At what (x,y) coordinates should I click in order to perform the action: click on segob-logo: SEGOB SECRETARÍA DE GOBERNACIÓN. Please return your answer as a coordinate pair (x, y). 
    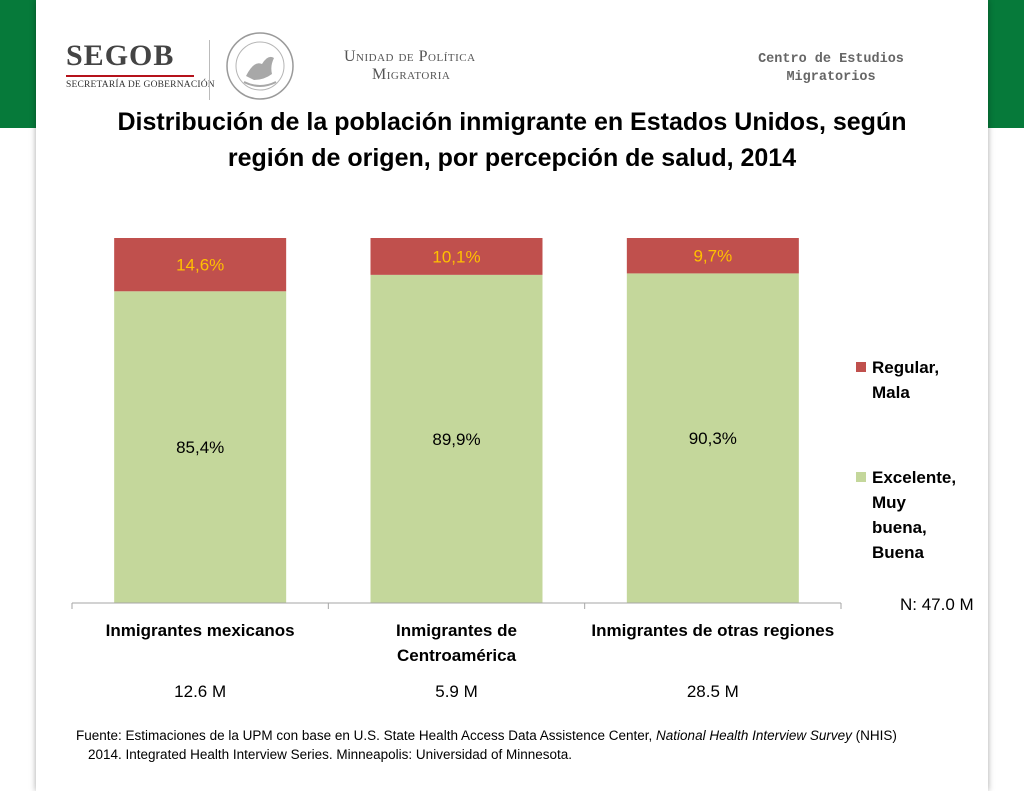
    Looking at the image, I should click on (141, 65).